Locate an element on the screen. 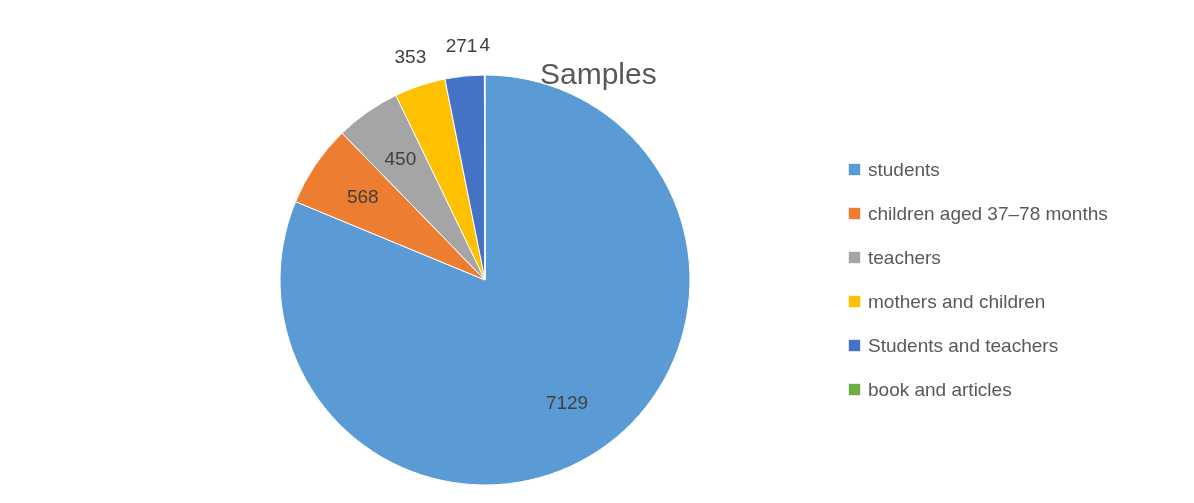  legend-label: mothers and children is located at coordinates (957, 301).